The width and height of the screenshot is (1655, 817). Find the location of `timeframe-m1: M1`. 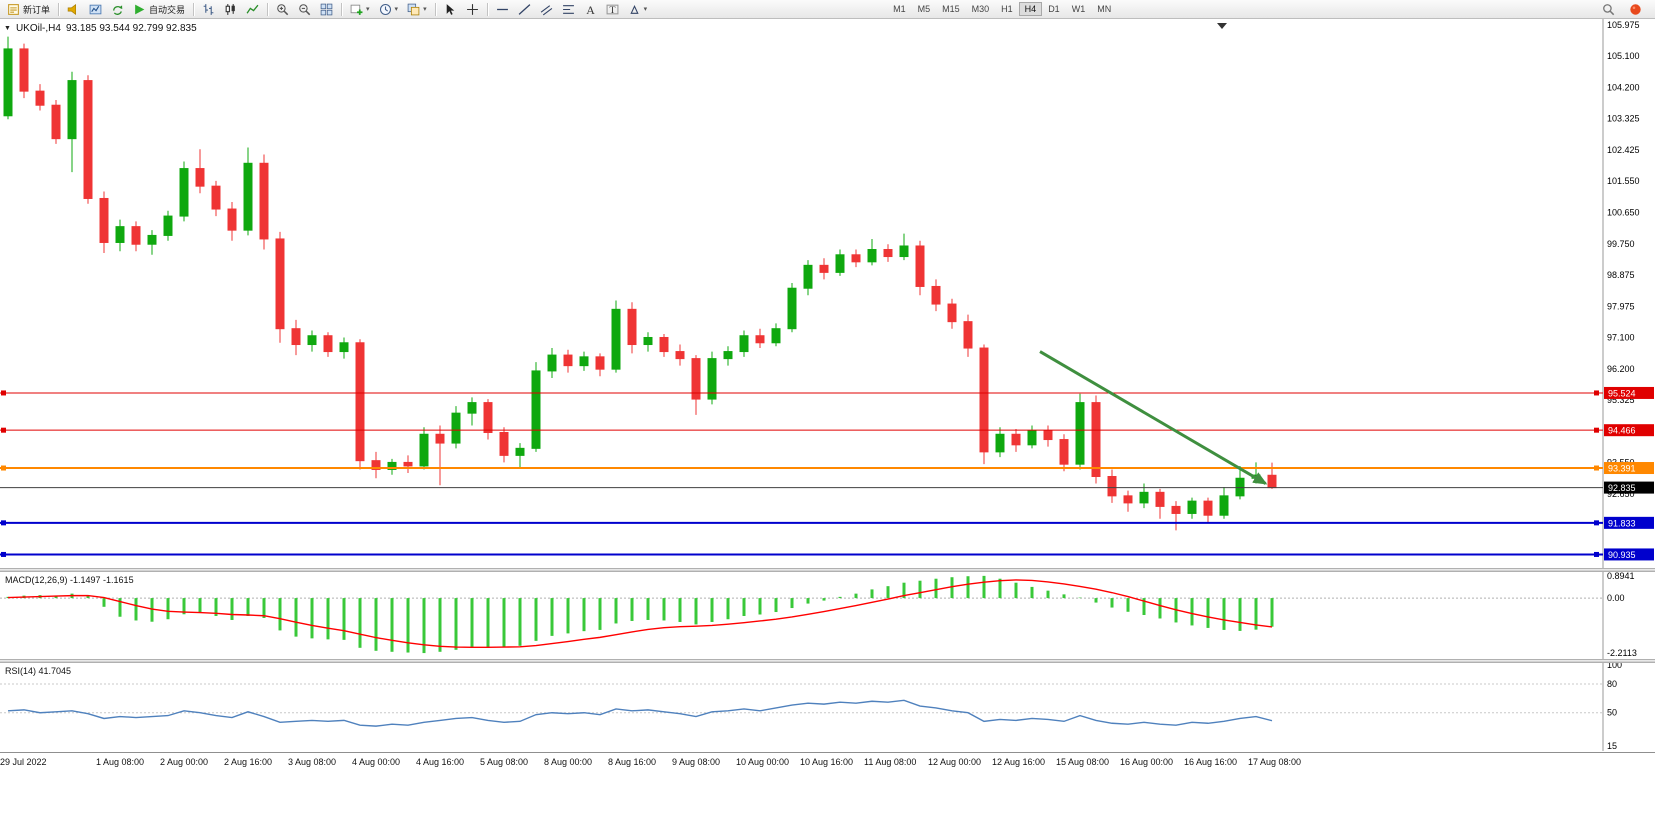

timeframe-m1: M1 is located at coordinates (899, 9).